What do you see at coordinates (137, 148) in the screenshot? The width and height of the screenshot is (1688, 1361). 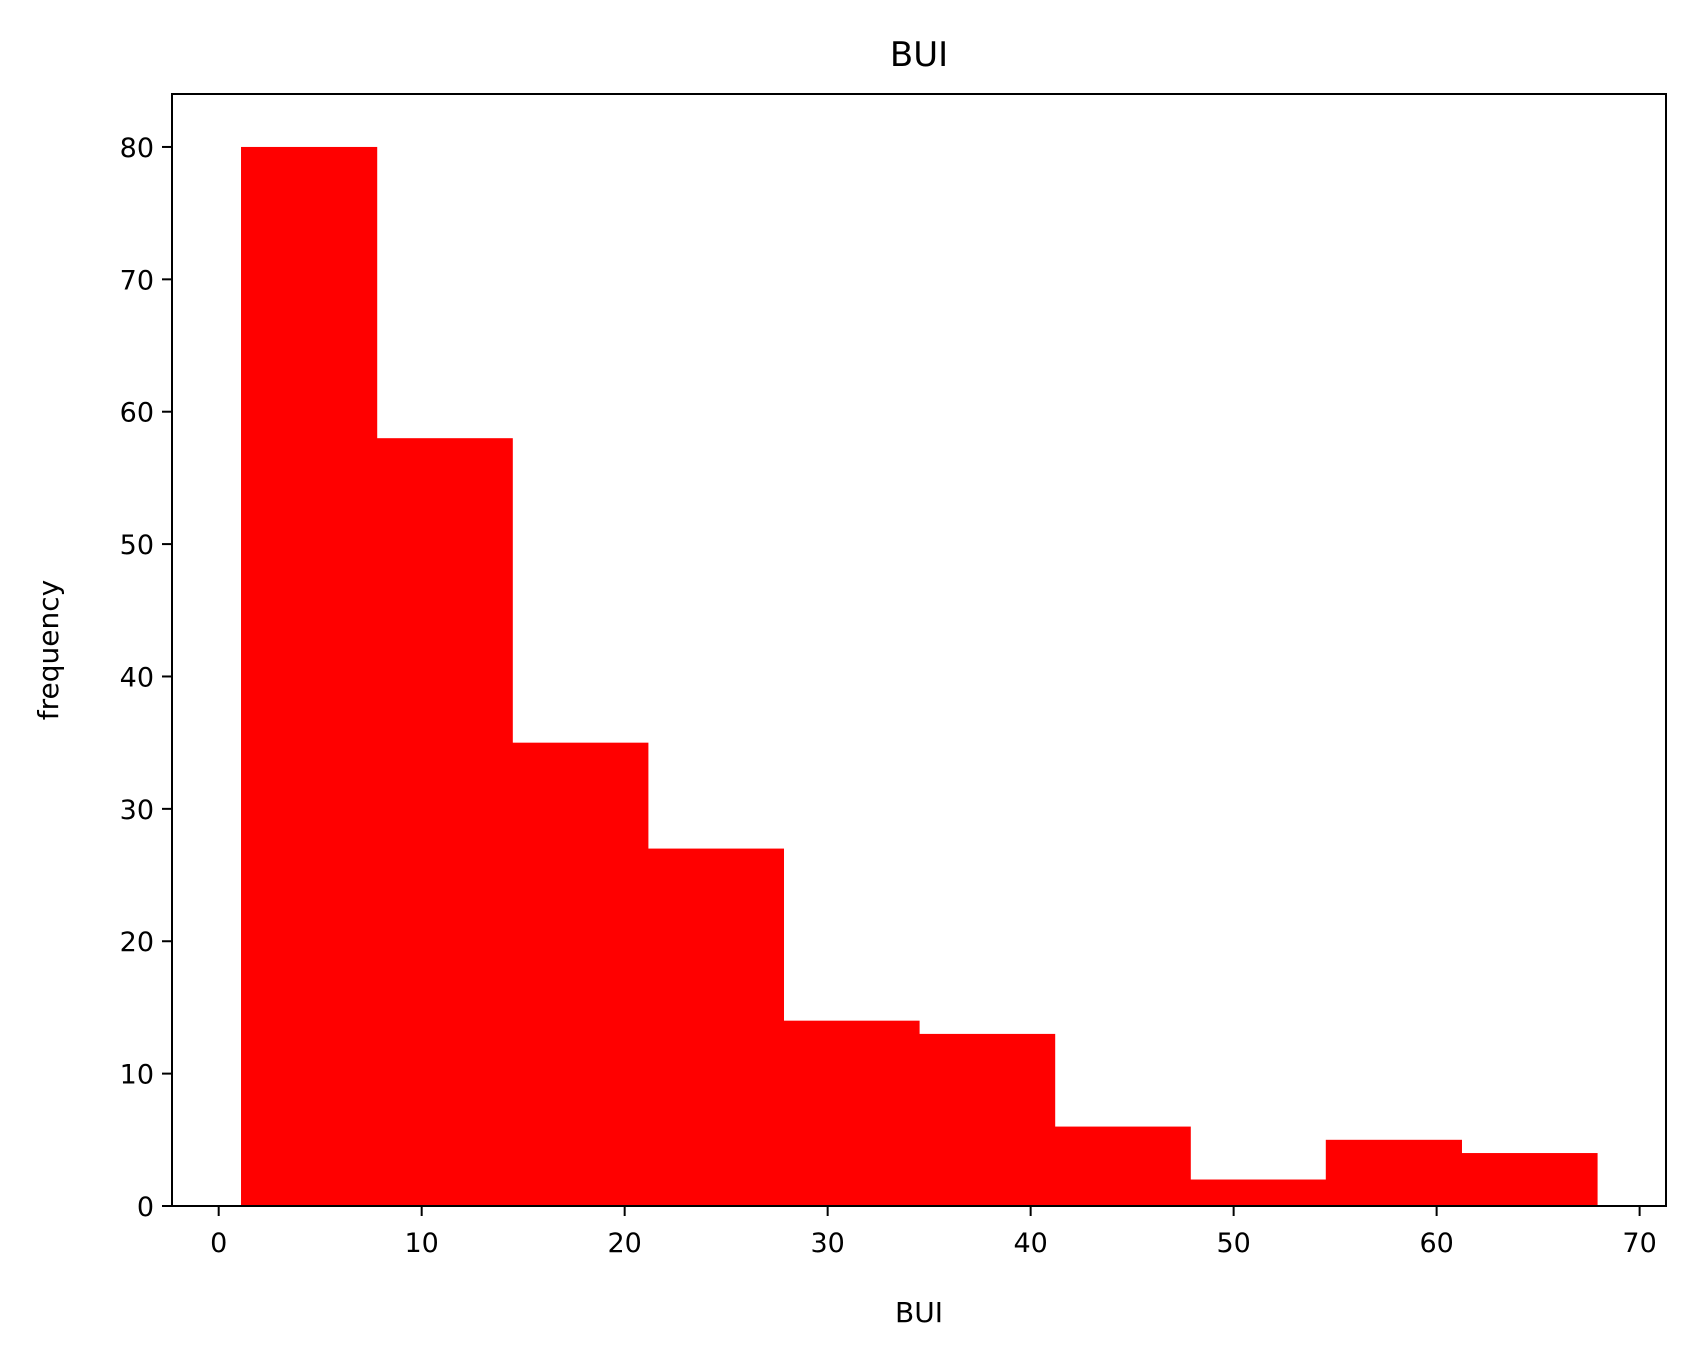 I see `y-tick-label-8: 80` at bounding box center [137, 148].